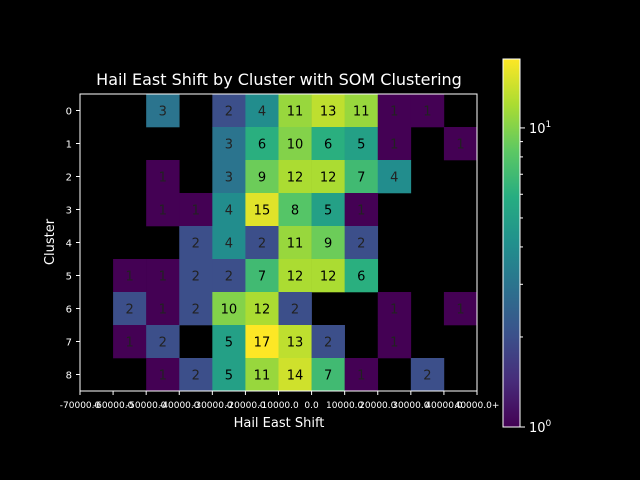  Describe the element at coordinates (69, 145) in the screenshot. I see `y-tick-label: 1` at that location.